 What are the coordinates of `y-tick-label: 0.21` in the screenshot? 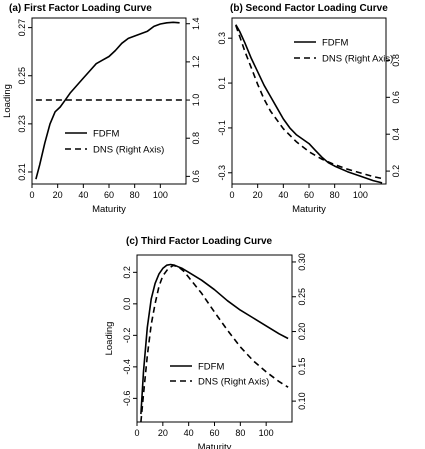 It's located at (22, 172).